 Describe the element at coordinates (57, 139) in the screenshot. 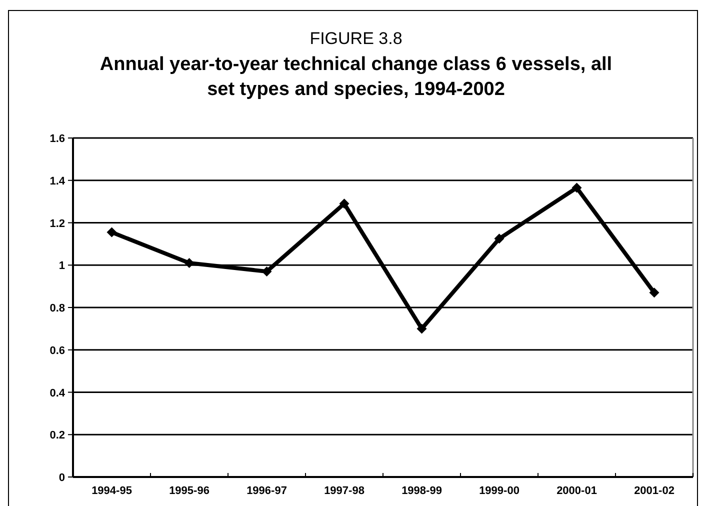

I see `y-tick-label: 1.6` at that location.